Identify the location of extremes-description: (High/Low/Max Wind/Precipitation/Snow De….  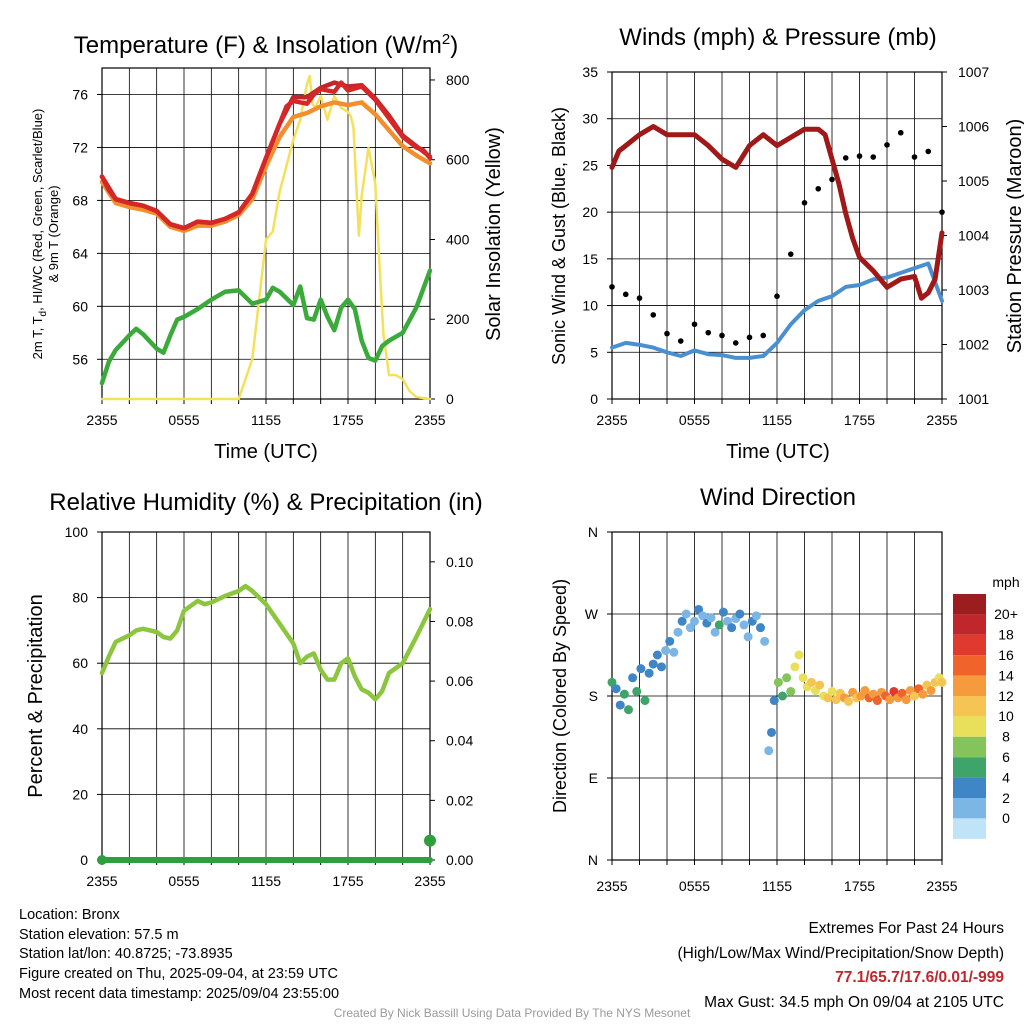
(841, 953).